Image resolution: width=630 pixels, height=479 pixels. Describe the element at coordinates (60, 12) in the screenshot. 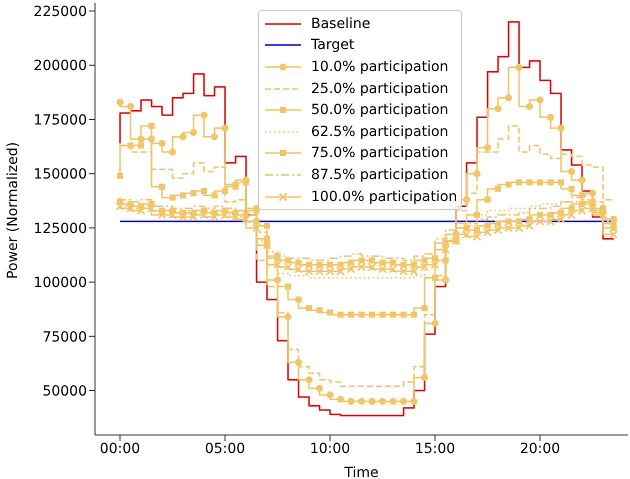

I see `y-tick-label: 225000` at that location.